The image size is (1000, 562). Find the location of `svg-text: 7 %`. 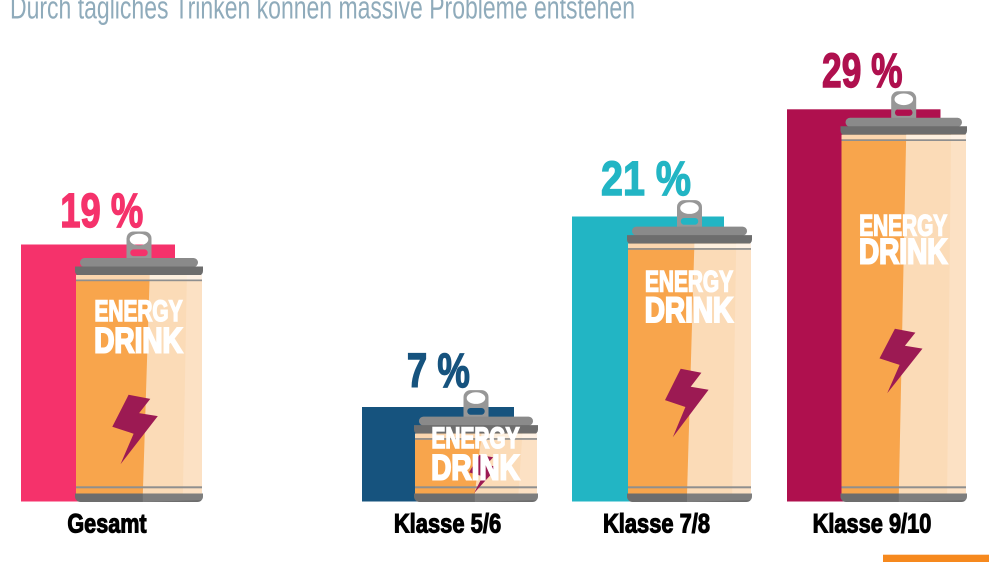

svg-text: 7 % is located at coordinates (438, 371).